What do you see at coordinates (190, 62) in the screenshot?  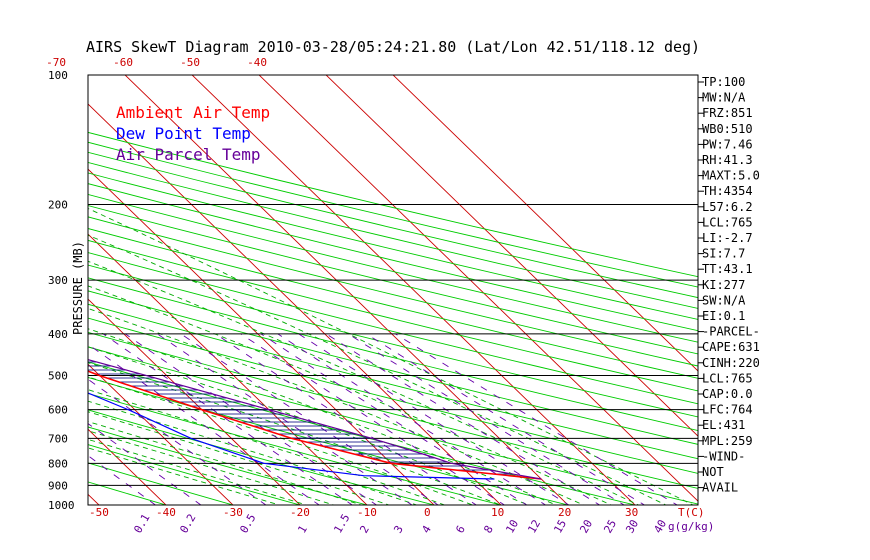 I see `top-temp-tick: -50` at bounding box center [190, 62].